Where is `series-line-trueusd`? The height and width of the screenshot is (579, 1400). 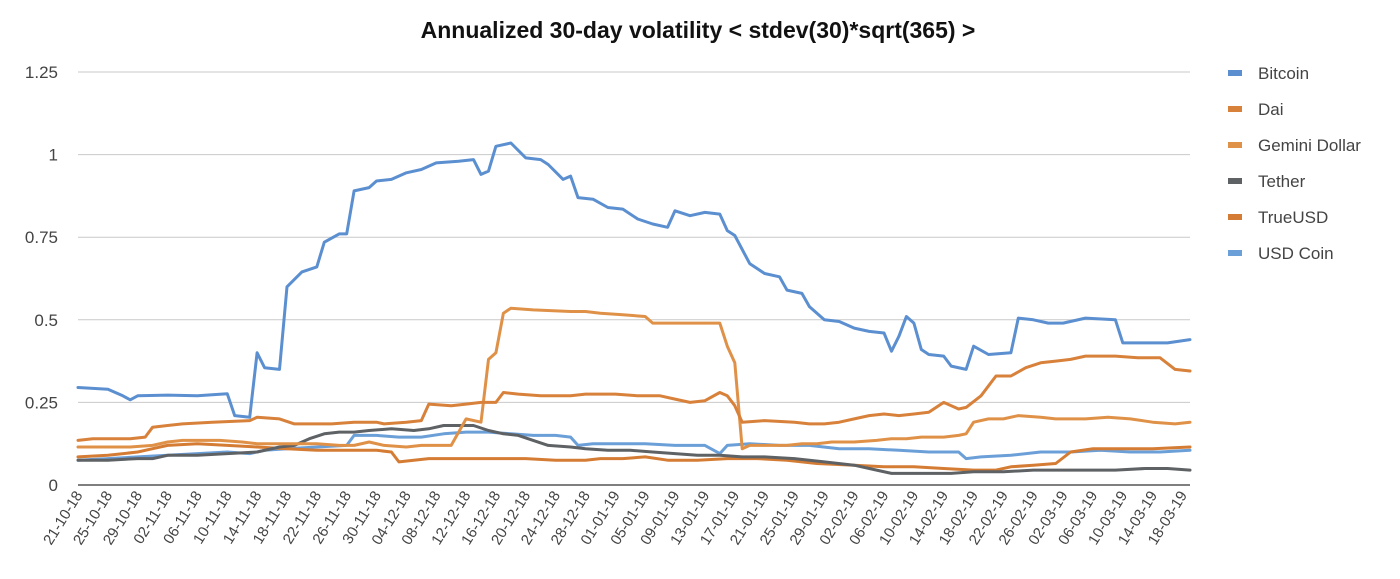
series-line-trueusd is located at coordinates (634, 457).